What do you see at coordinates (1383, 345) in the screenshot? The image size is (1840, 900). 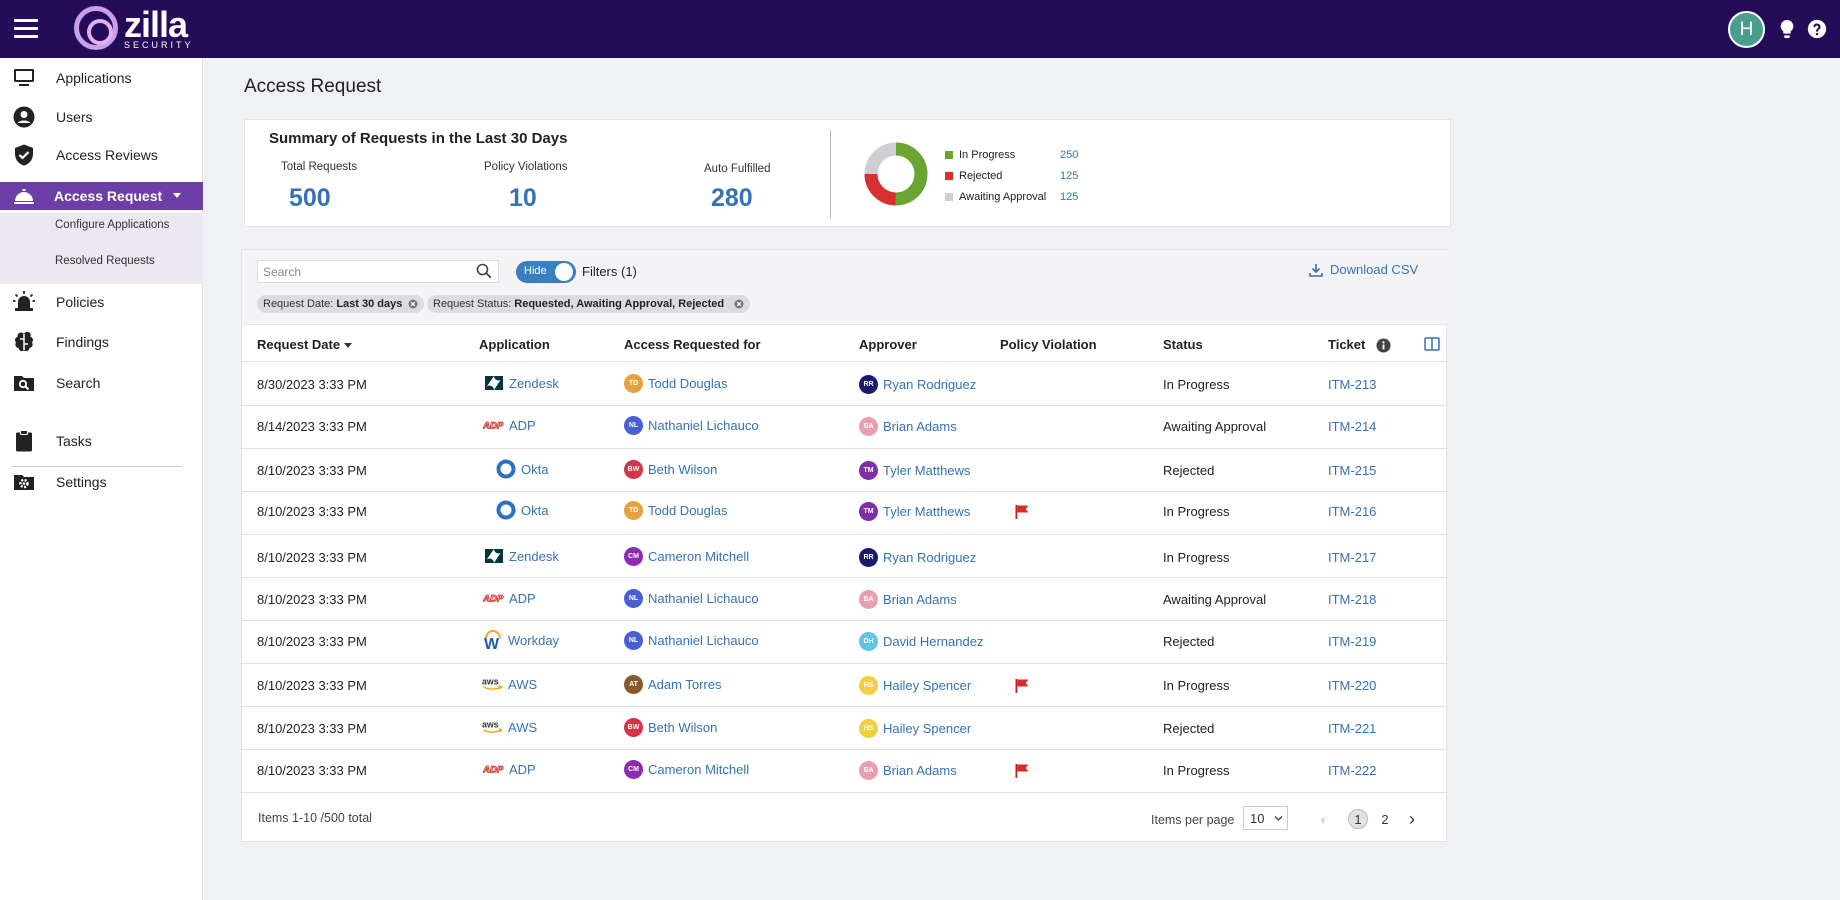 I see `info-icon` at bounding box center [1383, 345].